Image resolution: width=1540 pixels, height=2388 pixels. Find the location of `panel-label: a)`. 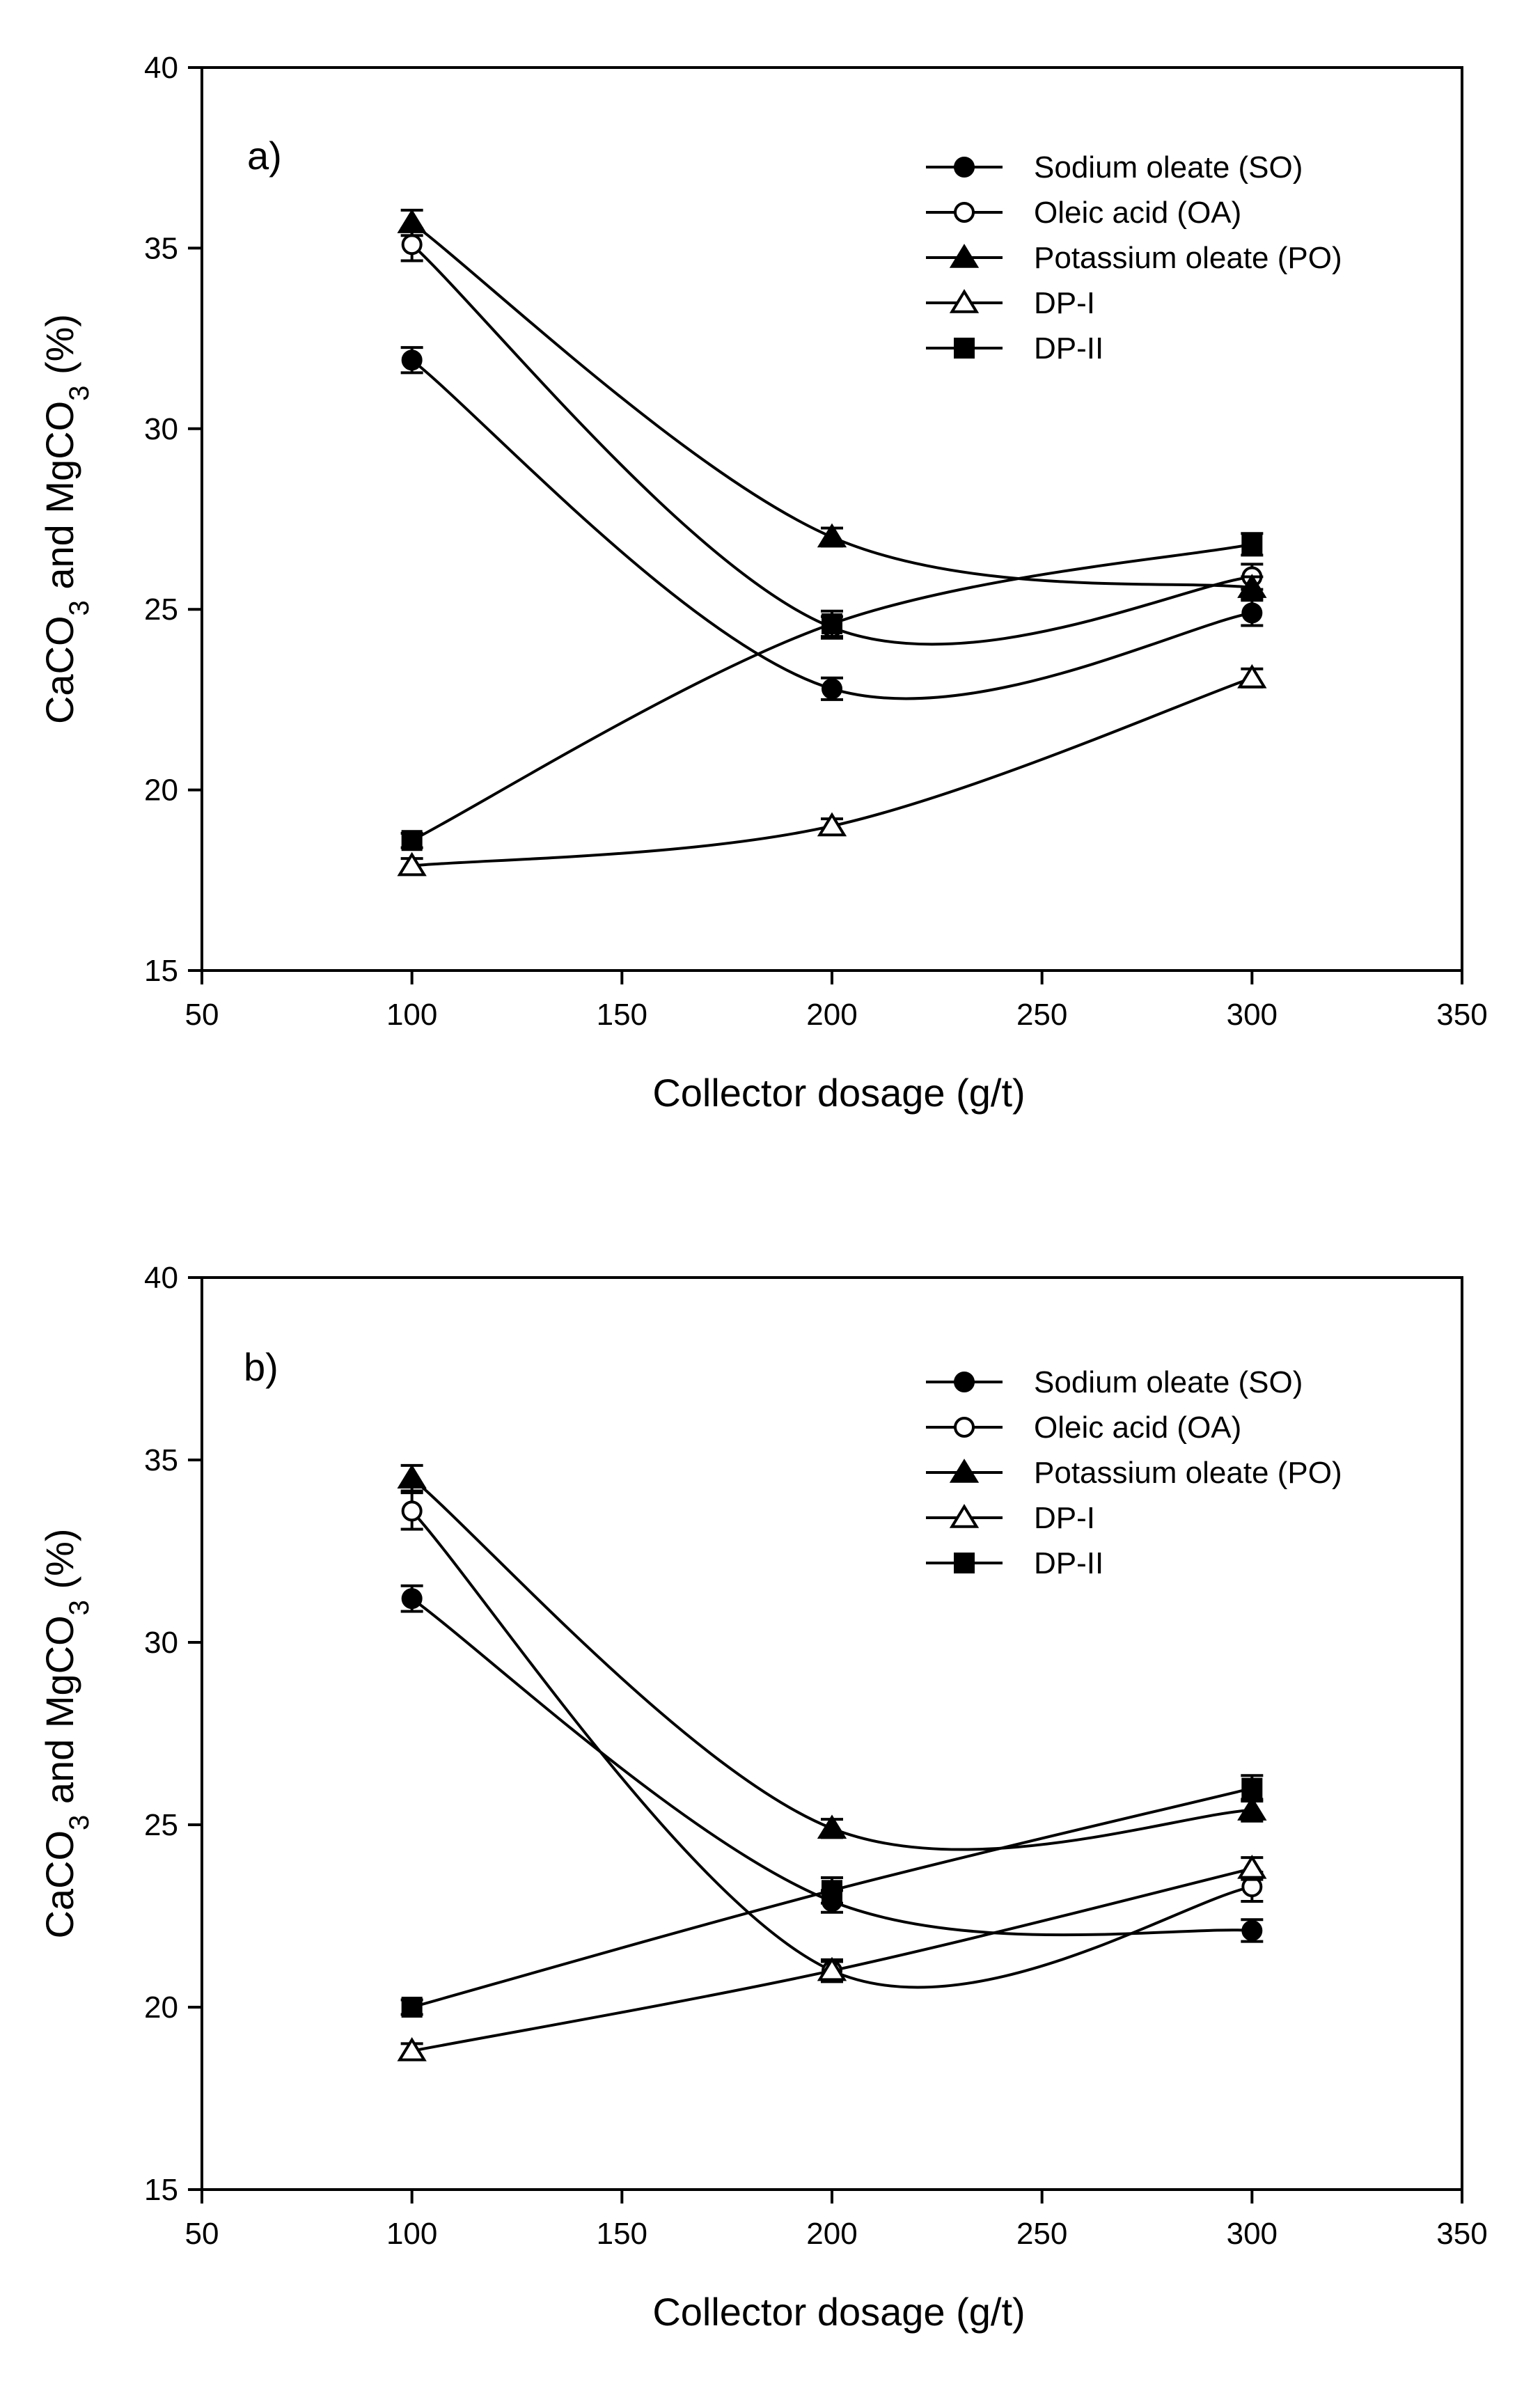

panel-label: a) is located at coordinates (264, 156).